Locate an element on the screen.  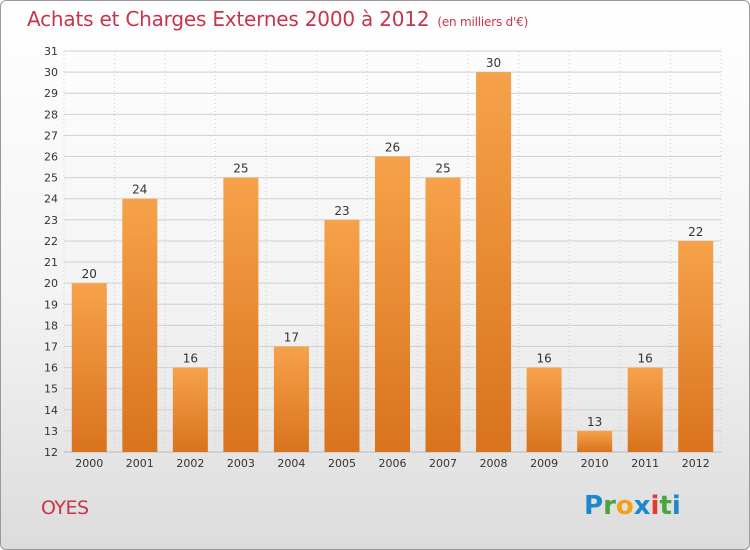
y-tick-label: 24 is located at coordinates (51, 199).